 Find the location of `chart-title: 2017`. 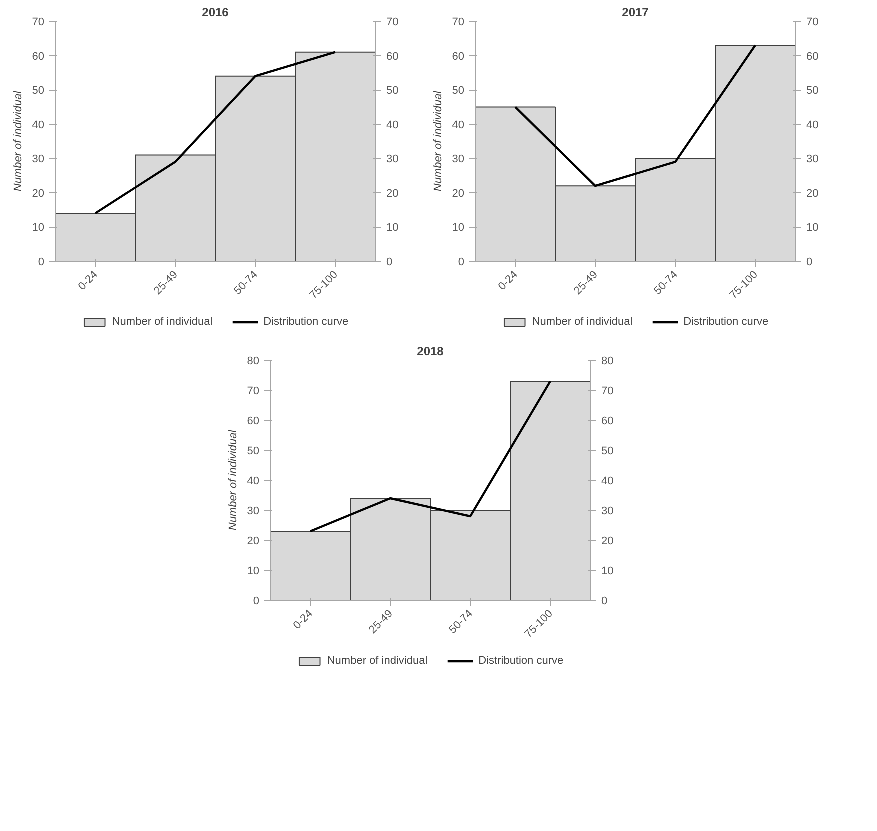

chart-title: 2017 is located at coordinates (636, 13).